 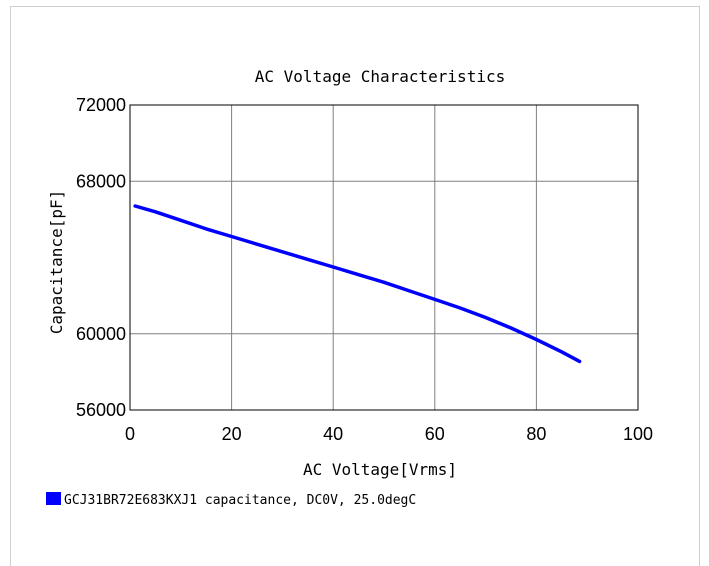 I want to click on y-tick-label: 68000, so click(x=101, y=181).